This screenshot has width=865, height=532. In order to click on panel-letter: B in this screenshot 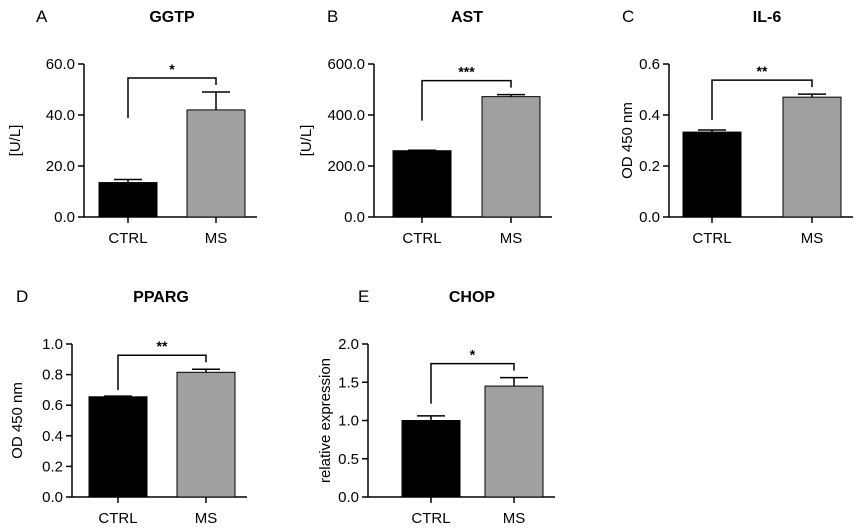, I will do `click(332, 16)`.